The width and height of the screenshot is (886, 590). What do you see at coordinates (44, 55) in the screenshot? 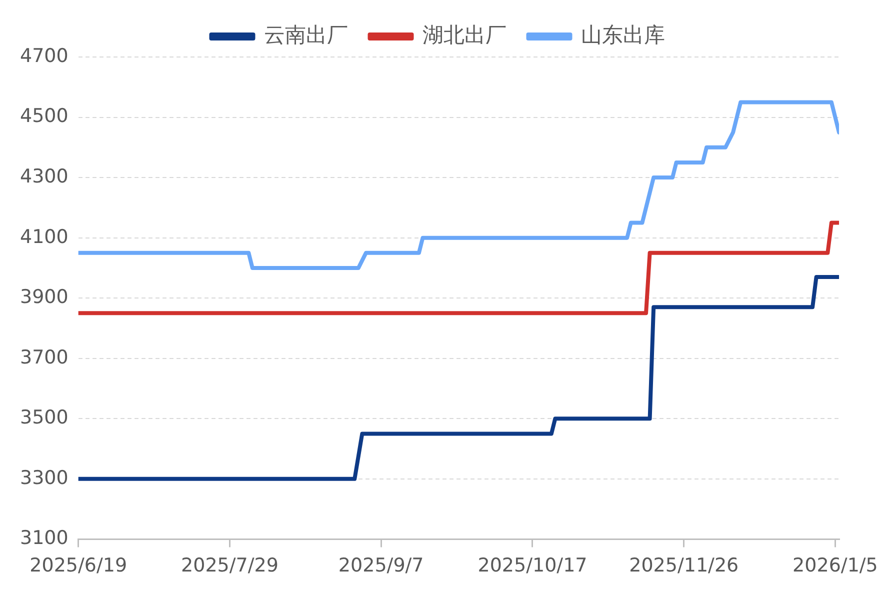
I see `y-tick-label: 4700` at bounding box center [44, 55].